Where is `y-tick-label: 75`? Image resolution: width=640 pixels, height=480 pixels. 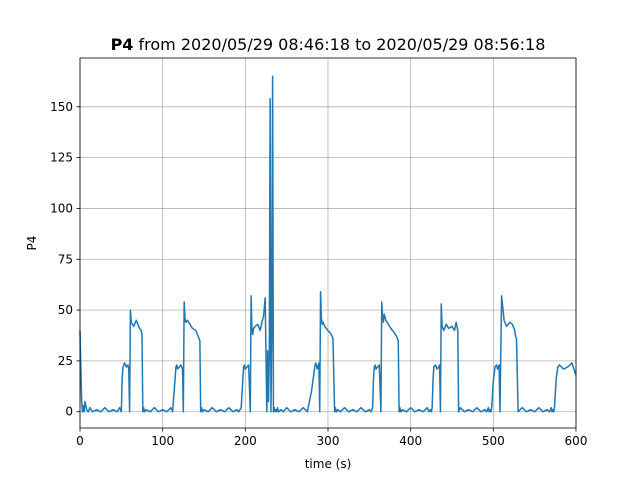 y-tick-label: 75 is located at coordinates (65, 259).